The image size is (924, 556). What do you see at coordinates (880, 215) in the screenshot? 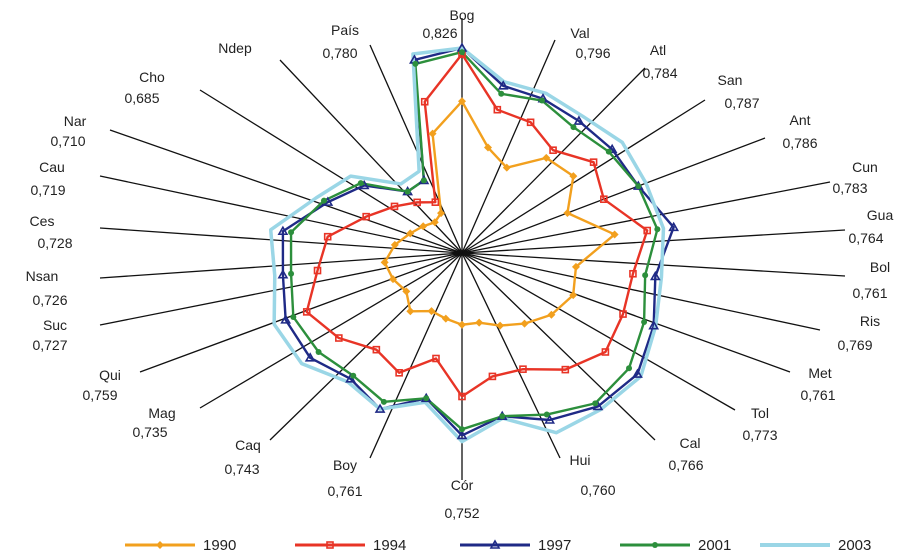
I see `axis-label: Gua` at bounding box center [880, 215].